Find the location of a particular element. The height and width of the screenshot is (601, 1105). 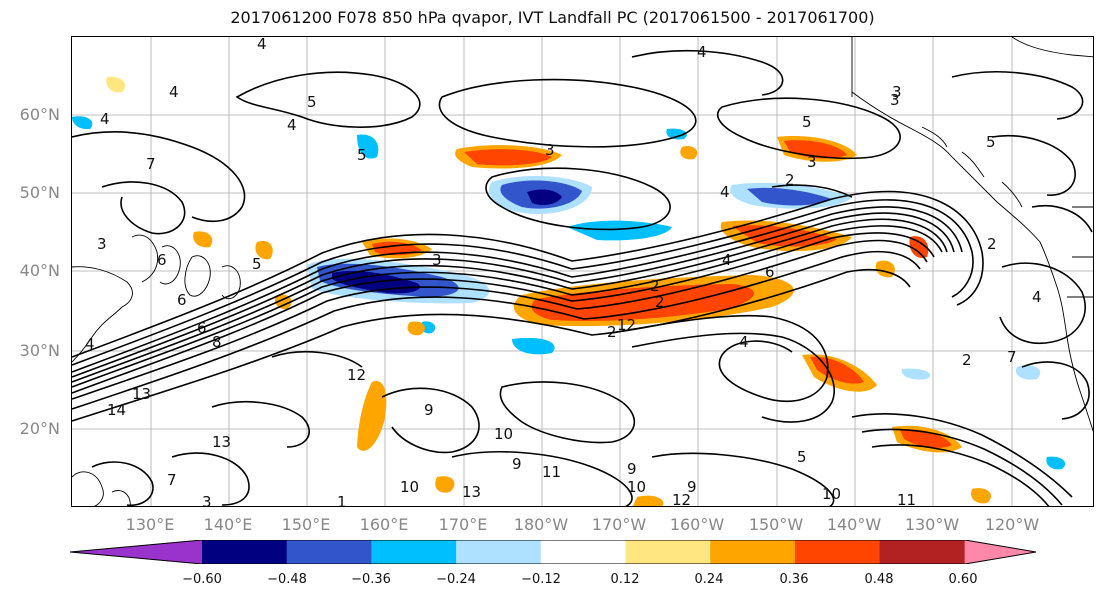

colorbar is located at coordinates (553, 552).